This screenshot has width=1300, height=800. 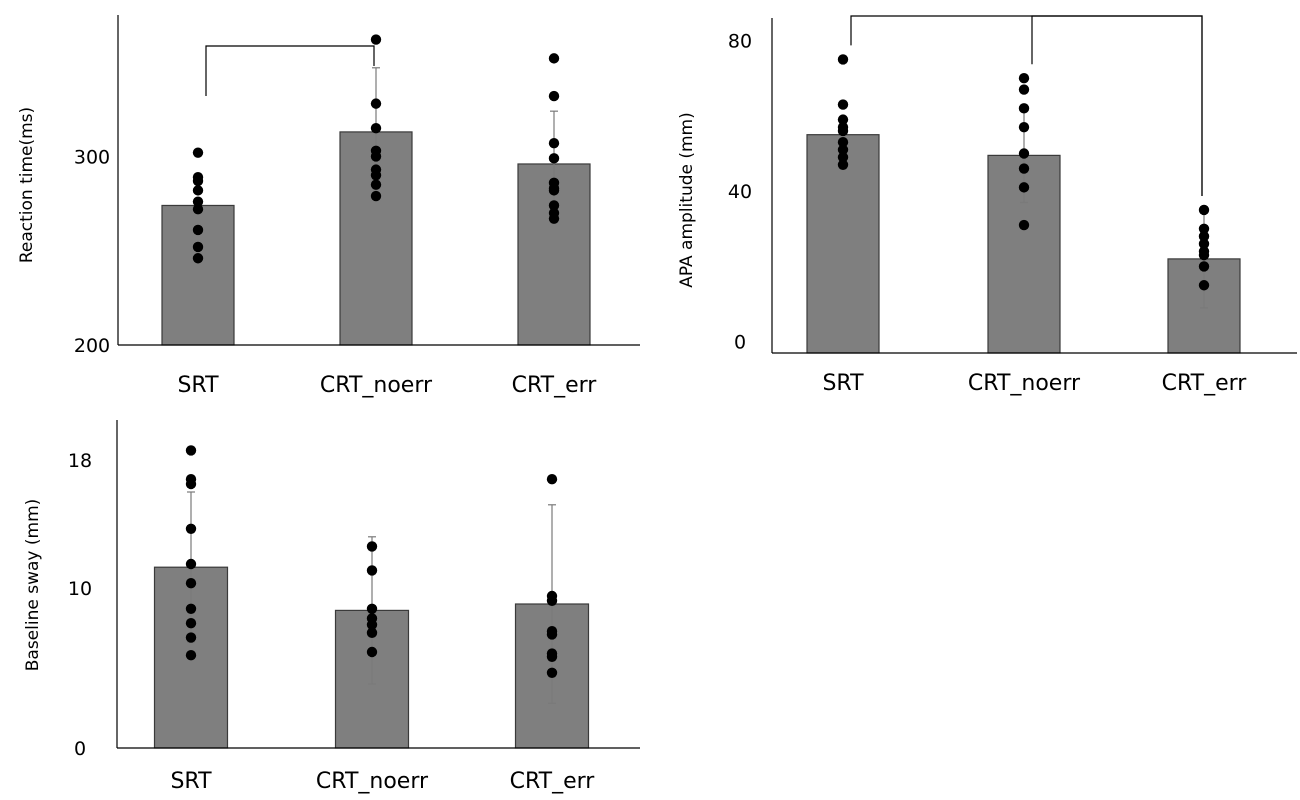 What do you see at coordinates (92, 251) in the screenshot?
I see `y-ticks: 200 300` at bounding box center [92, 251].